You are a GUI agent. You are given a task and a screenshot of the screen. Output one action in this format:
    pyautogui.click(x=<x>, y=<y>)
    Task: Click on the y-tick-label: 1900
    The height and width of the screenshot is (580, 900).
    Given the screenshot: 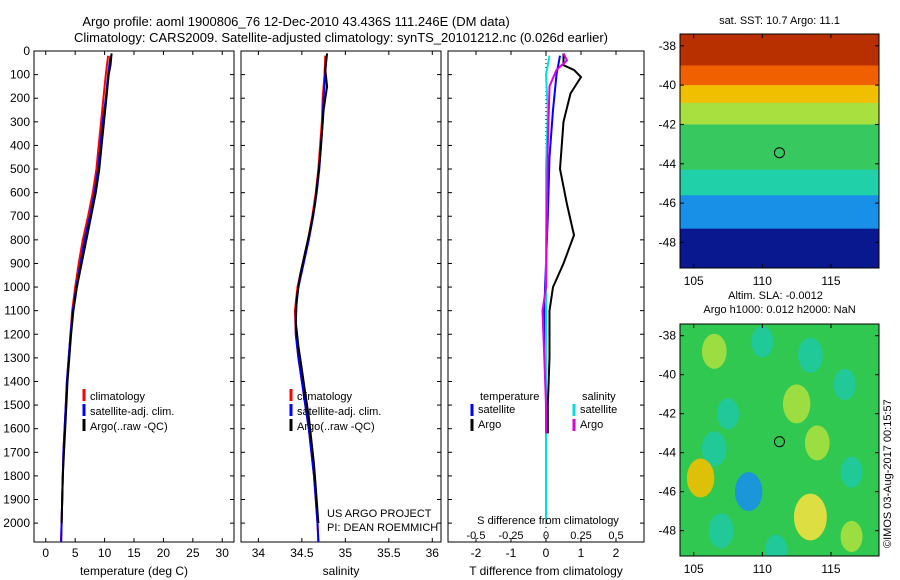 What is the action you would take?
    pyautogui.click(x=16, y=500)
    